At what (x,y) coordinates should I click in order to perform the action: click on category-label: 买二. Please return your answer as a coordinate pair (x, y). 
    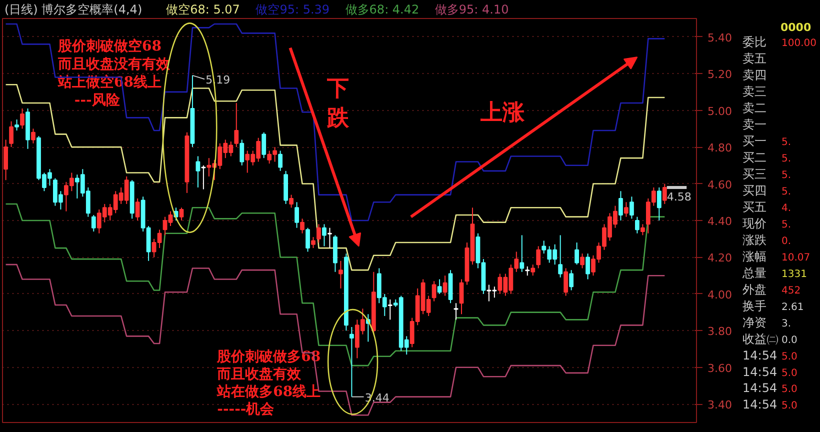
    Looking at the image, I should click on (754, 157).